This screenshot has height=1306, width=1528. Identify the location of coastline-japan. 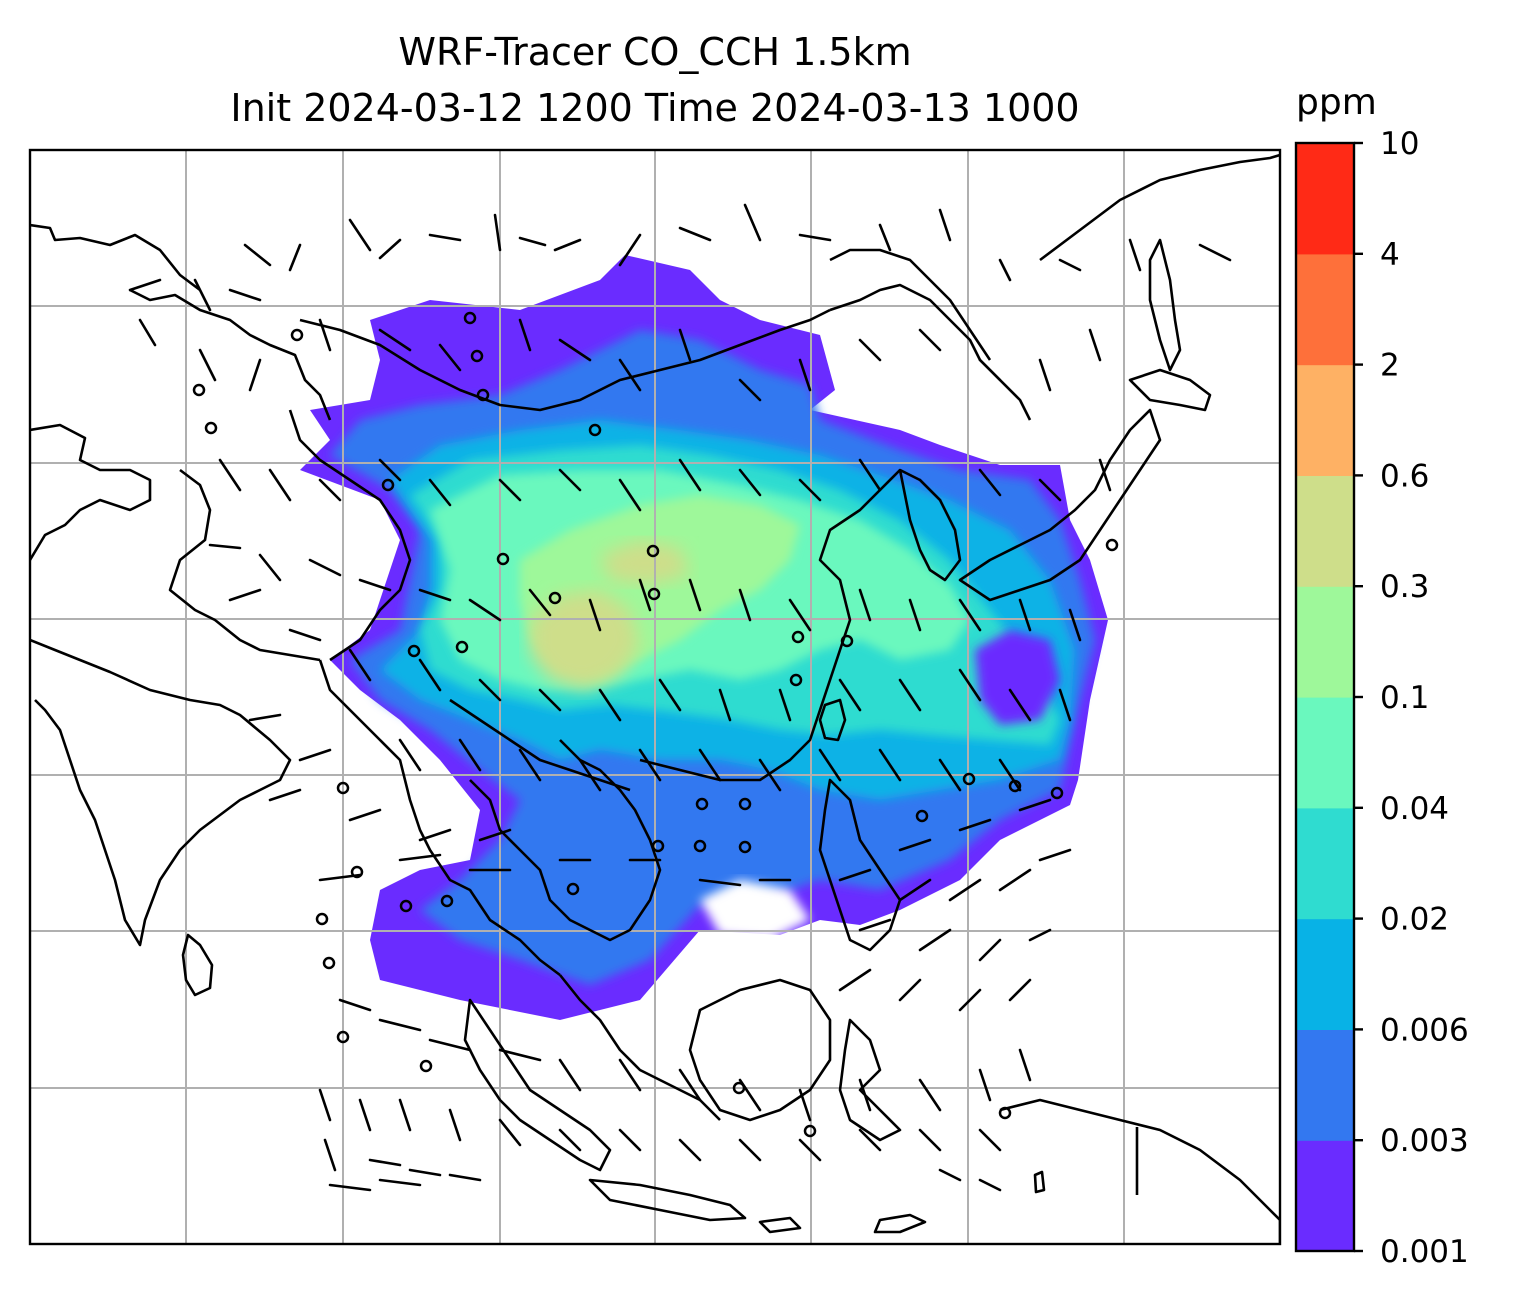
(1060, 505).